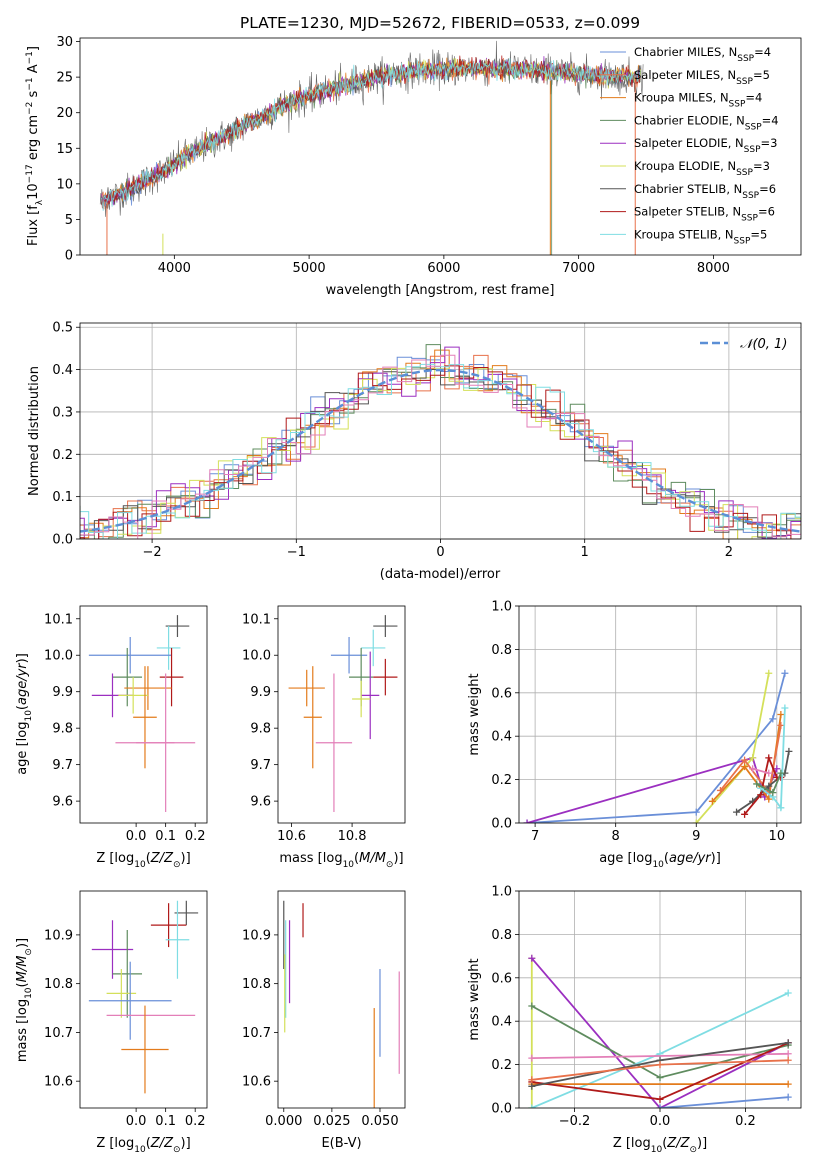 This screenshot has height=1170, width=819. What do you see at coordinates (34, 431) in the screenshot?
I see `y-axis-label: Normed distribution` at bounding box center [34, 431].